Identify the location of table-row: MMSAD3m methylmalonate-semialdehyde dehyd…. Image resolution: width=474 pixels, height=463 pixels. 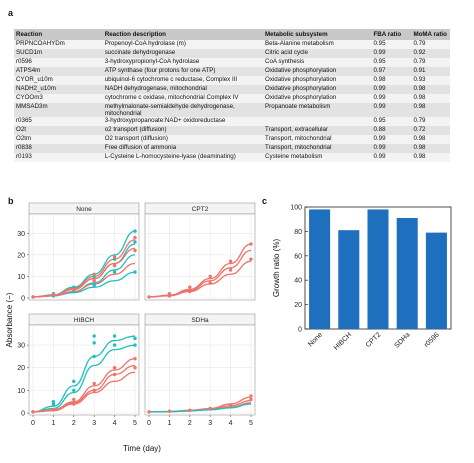
(232, 110).